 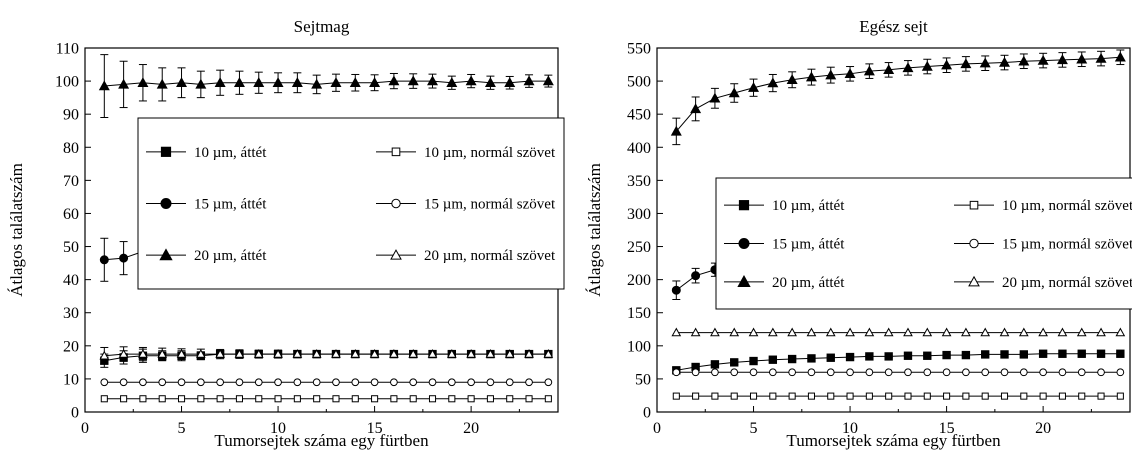 What do you see at coordinates (71, 247) in the screenshot?
I see `y-tick-label: 50` at bounding box center [71, 247].